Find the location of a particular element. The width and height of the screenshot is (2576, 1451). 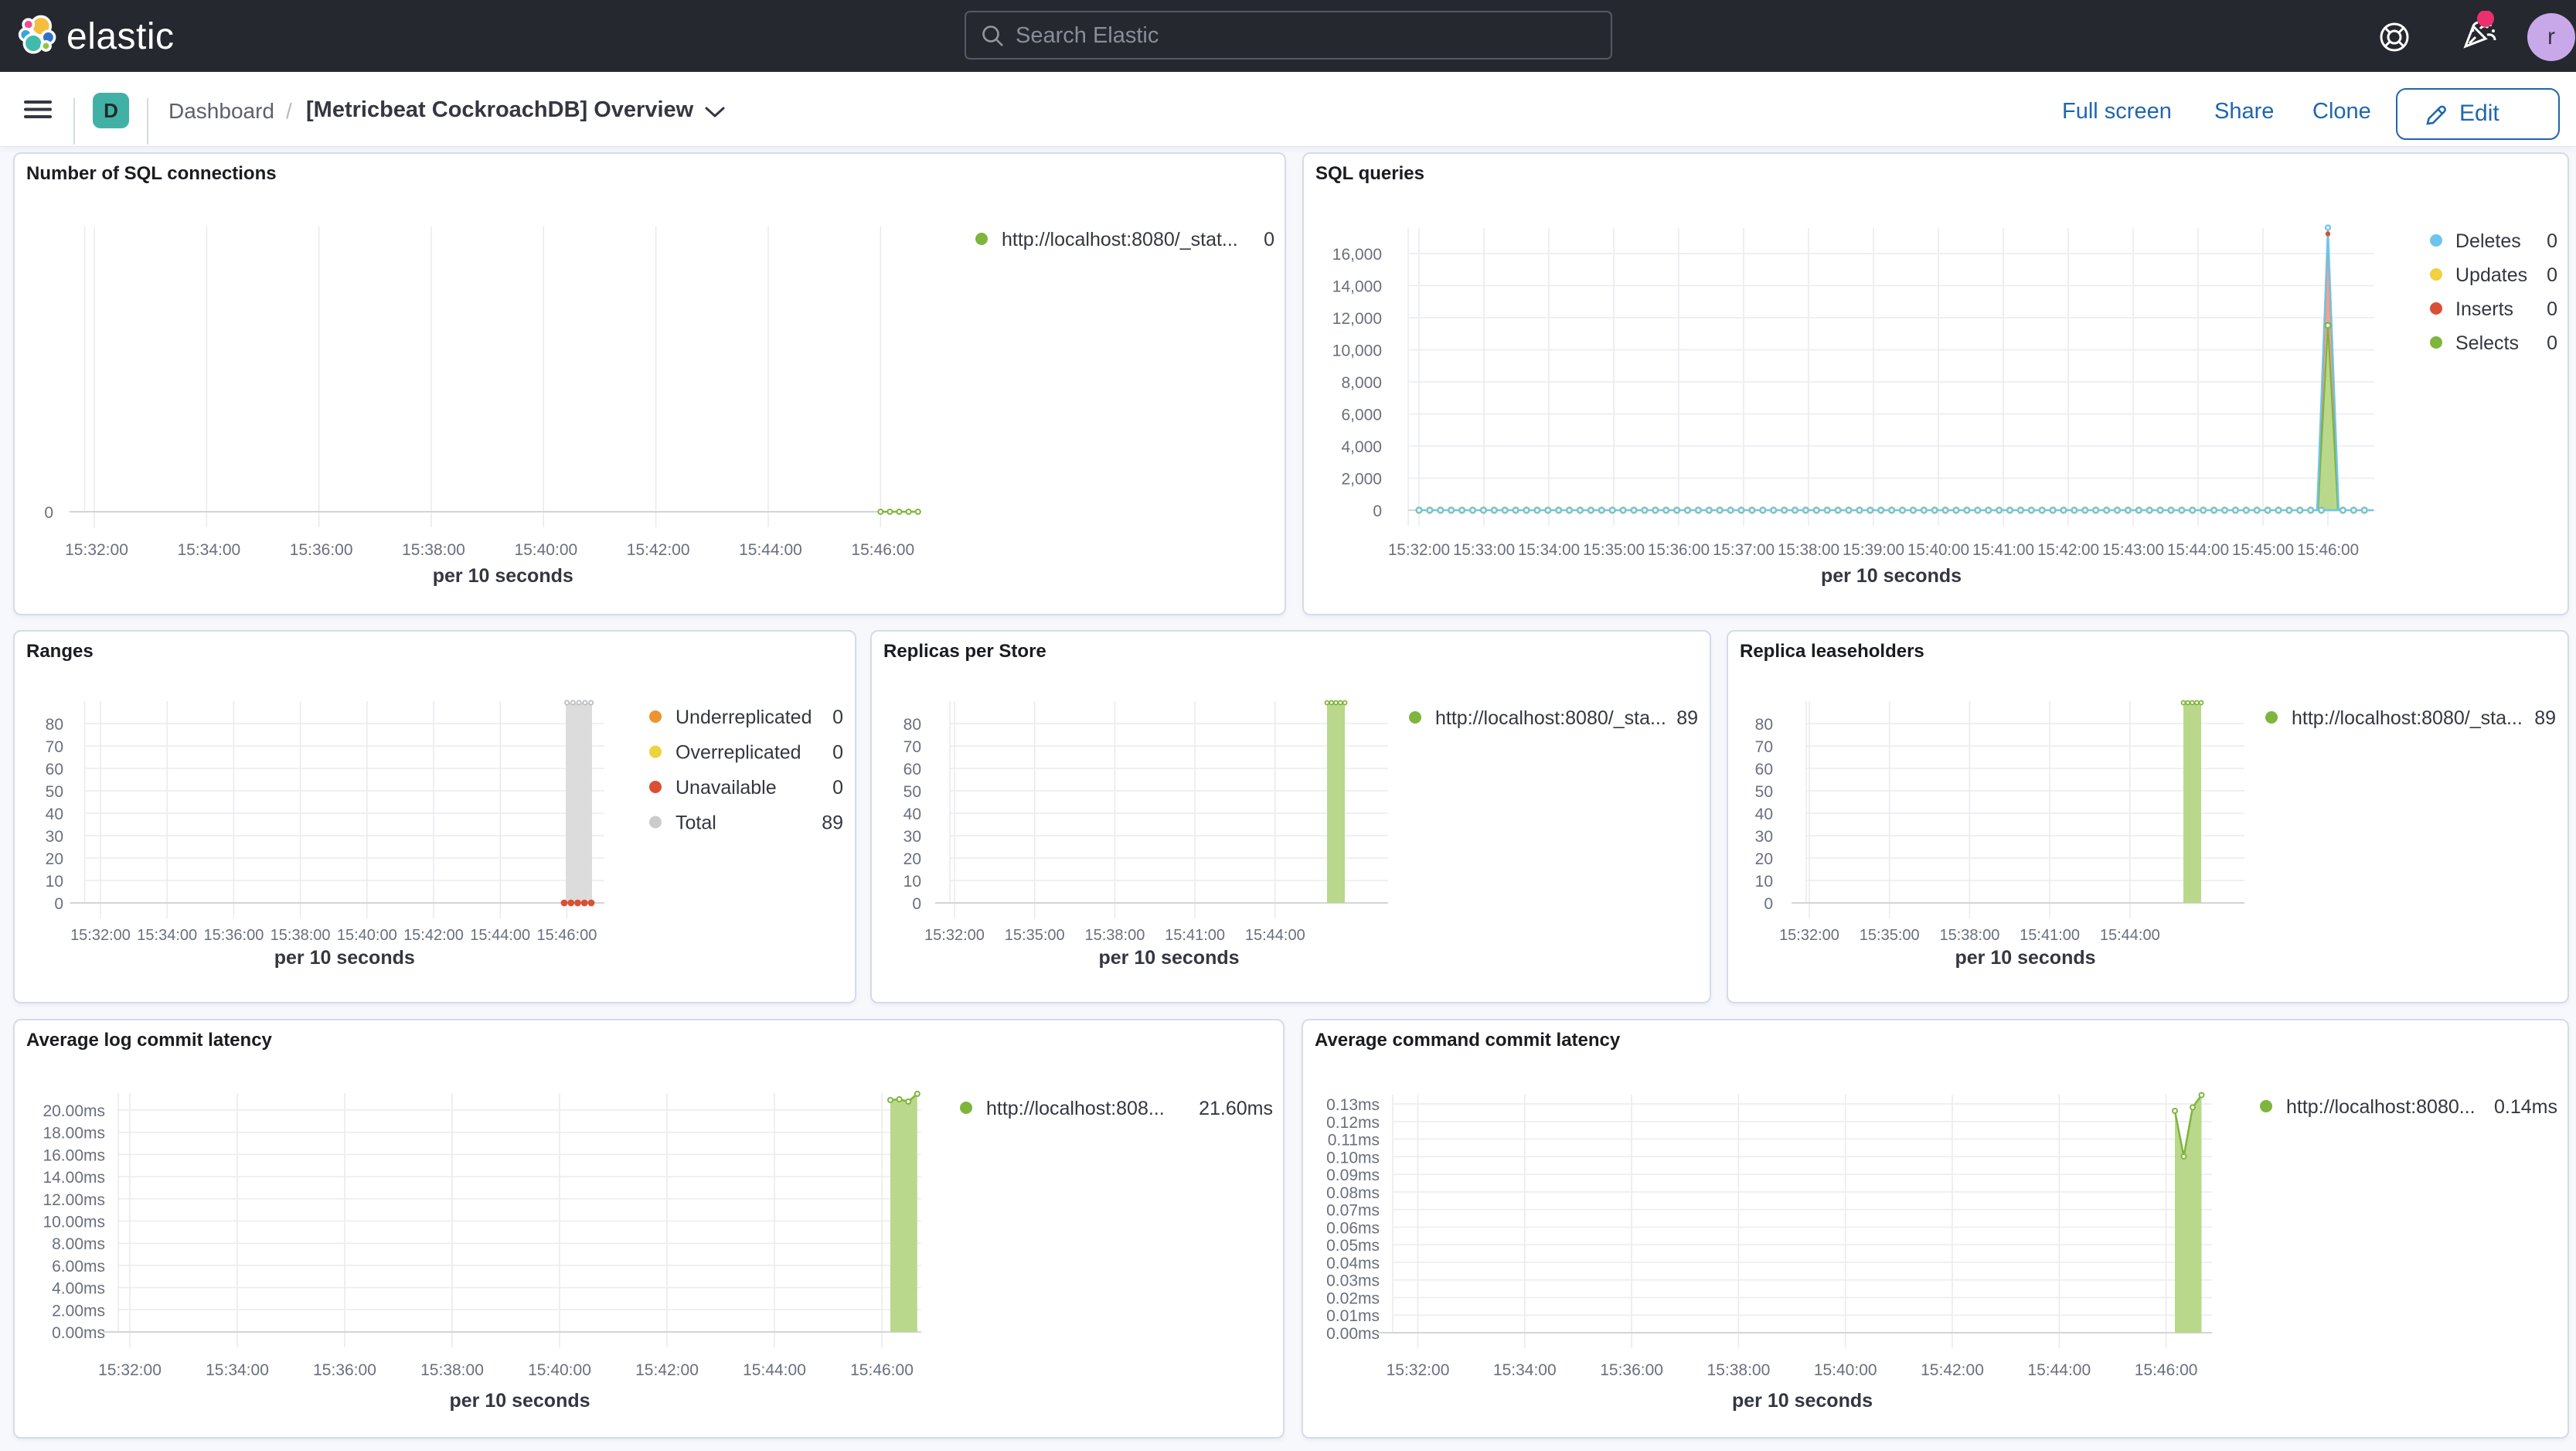

svg-text: Inserts is located at coordinates (2484, 309).